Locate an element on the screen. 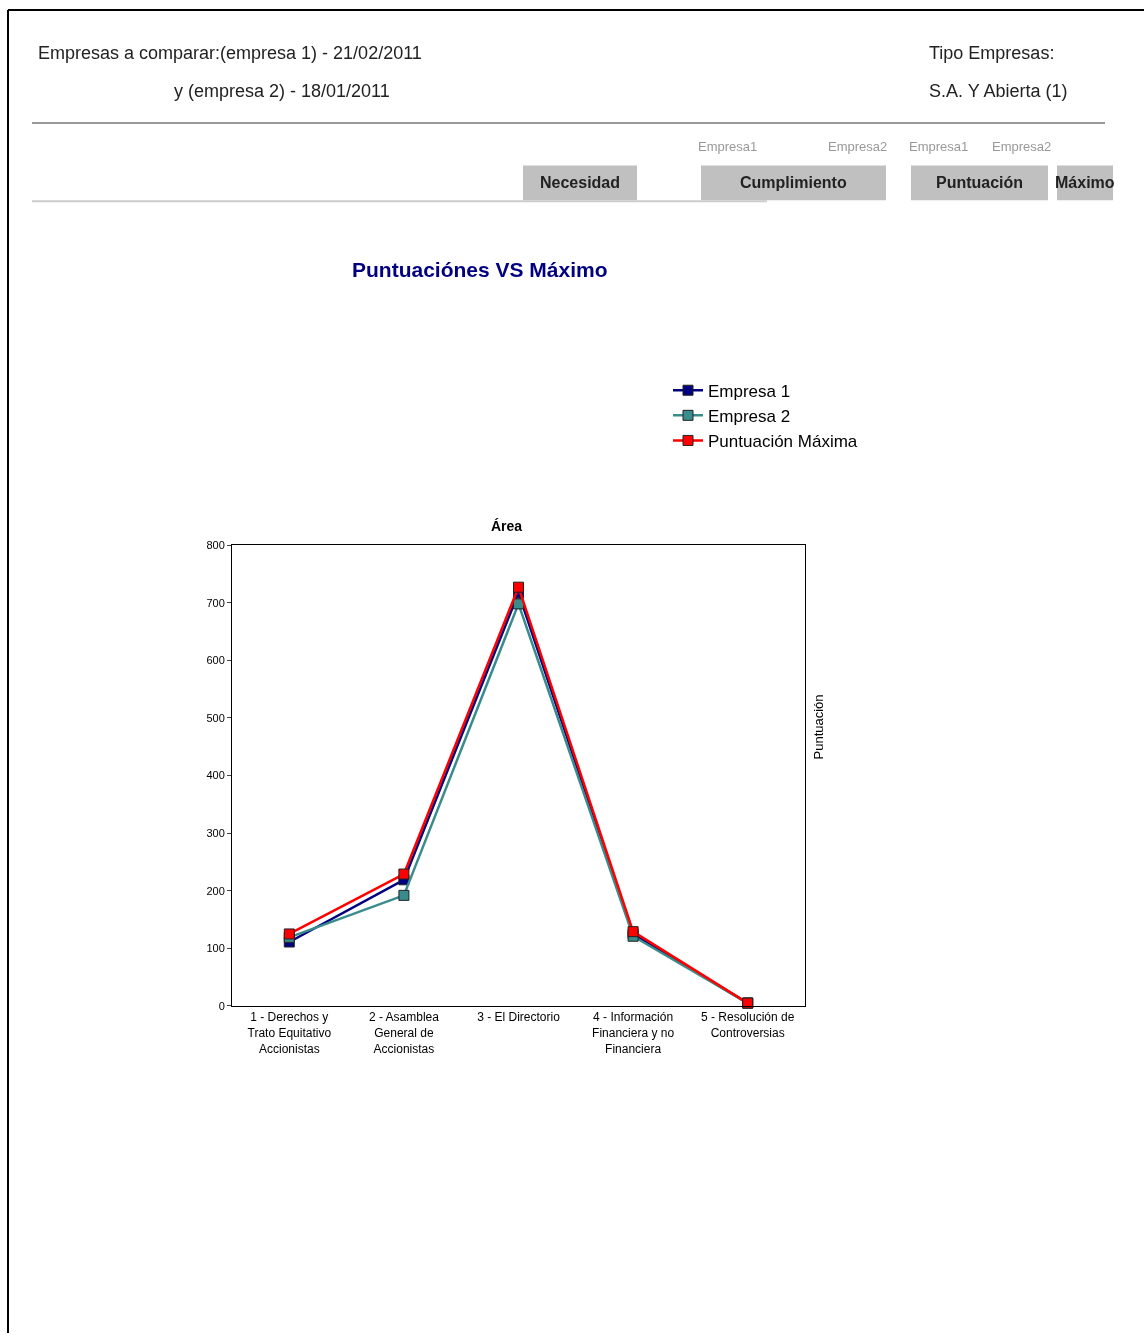  text: Necesidad is located at coordinates (580, 182).